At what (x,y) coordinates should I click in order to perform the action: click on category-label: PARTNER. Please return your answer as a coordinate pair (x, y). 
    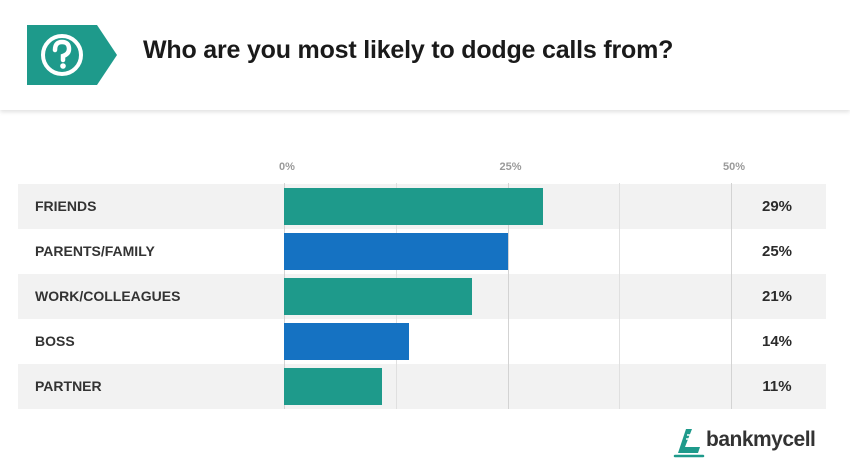
    Looking at the image, I should click on (68, 386).